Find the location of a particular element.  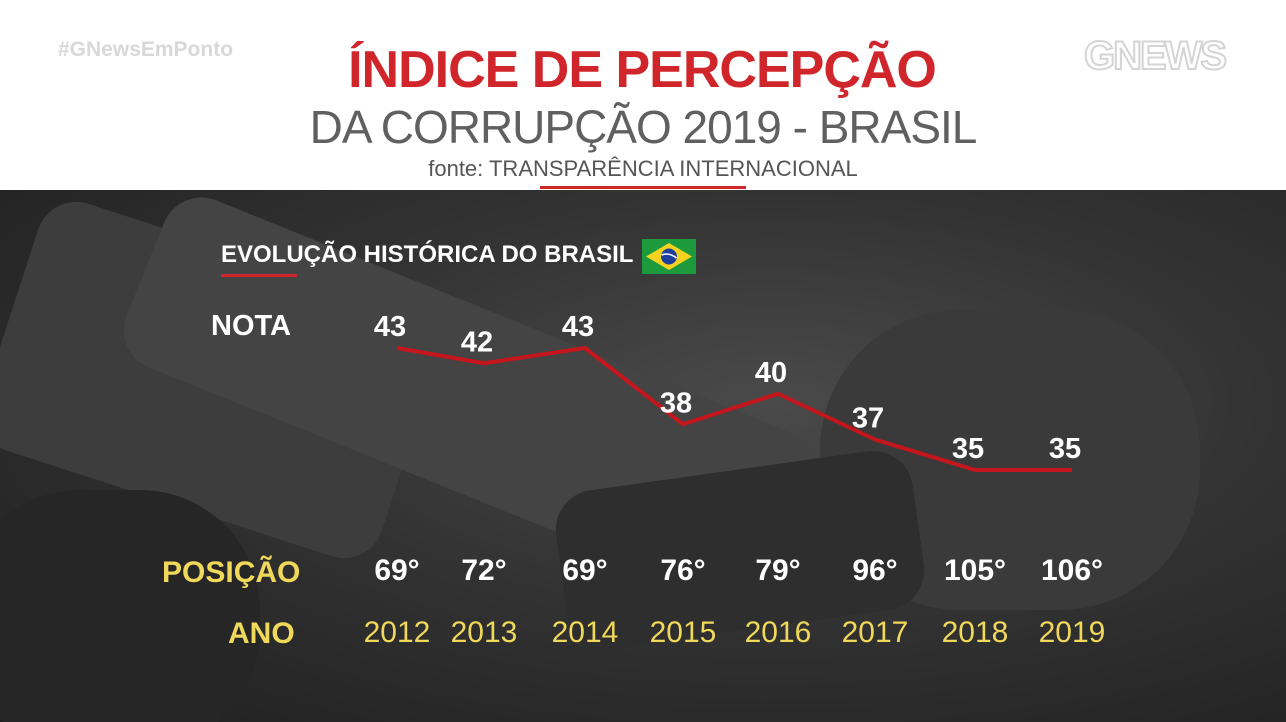

posicao-row-label: POSIÇÃO is located at coordinates (231, 572).